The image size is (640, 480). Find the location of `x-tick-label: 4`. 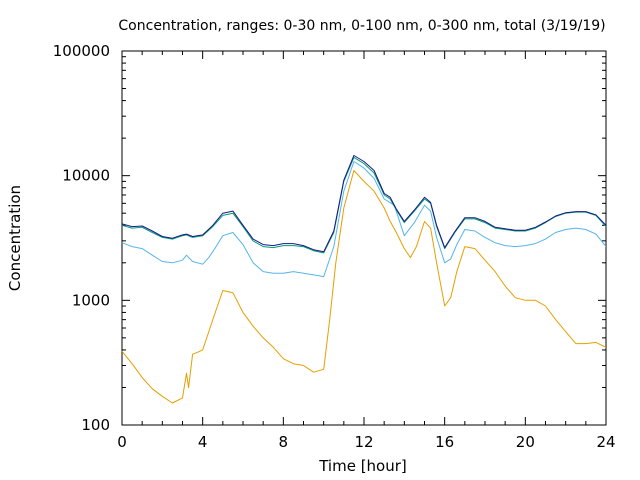

x-tick-label: 4 is located at coordinates (203, 442).